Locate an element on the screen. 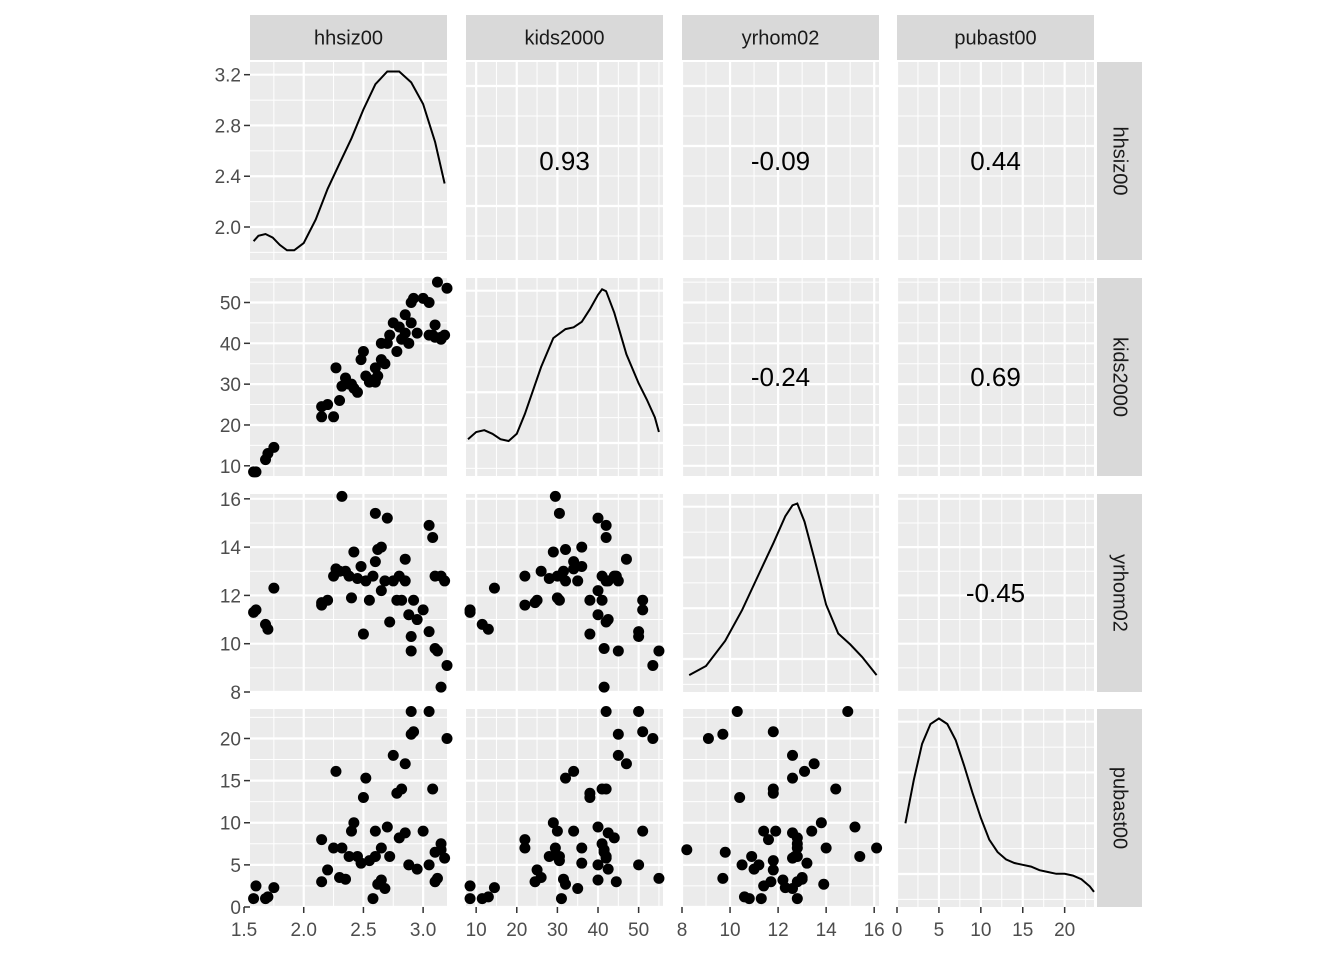  x-tick-label-hhsiz00: 2.0 is located at coordinates (304, 930).